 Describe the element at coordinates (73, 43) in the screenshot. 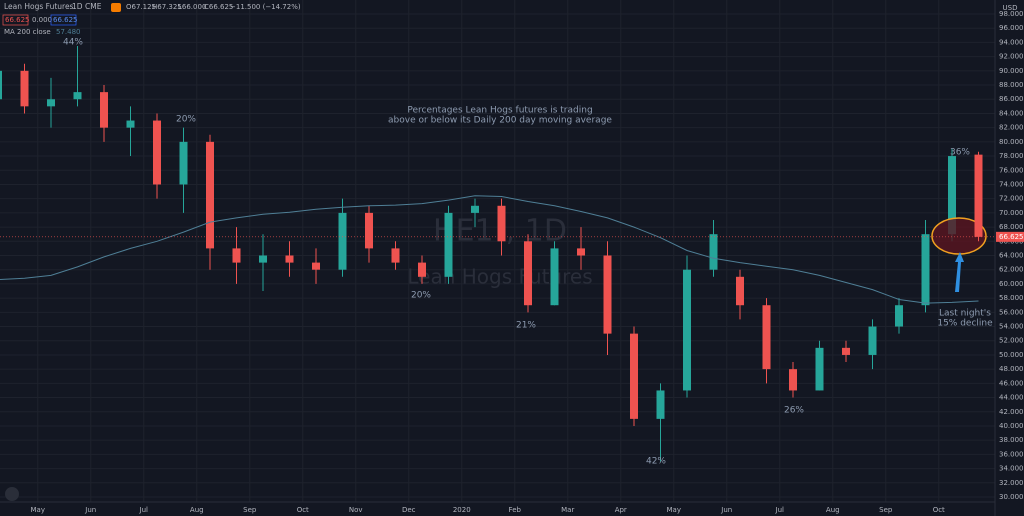

I see `annotation: 44%` at that location.